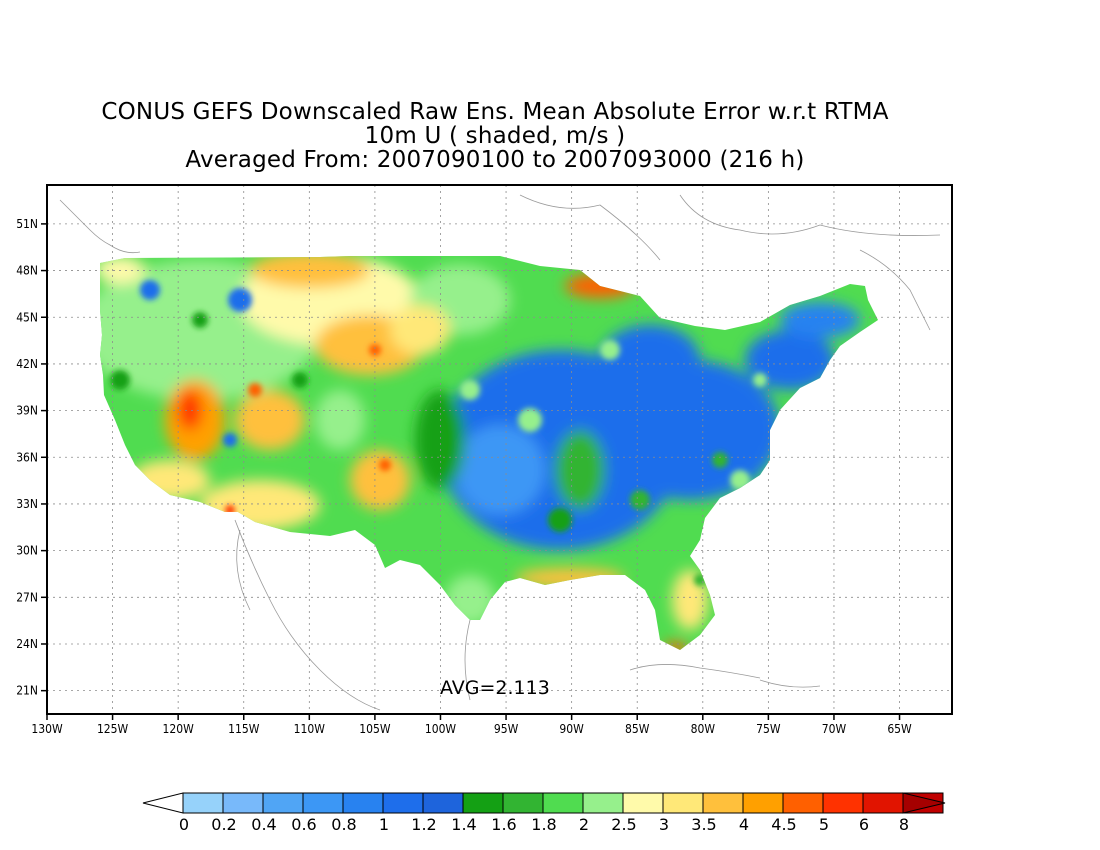  Describe the element at coordinates (260, 505) in the screenshot. I see `region-sw-yellow` at that location.